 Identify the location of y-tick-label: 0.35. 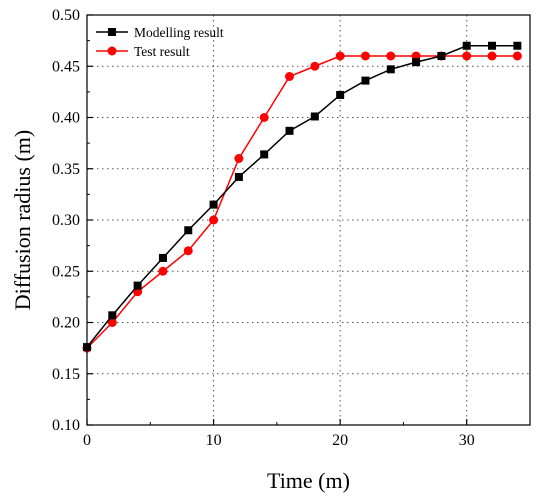
(66, 169).